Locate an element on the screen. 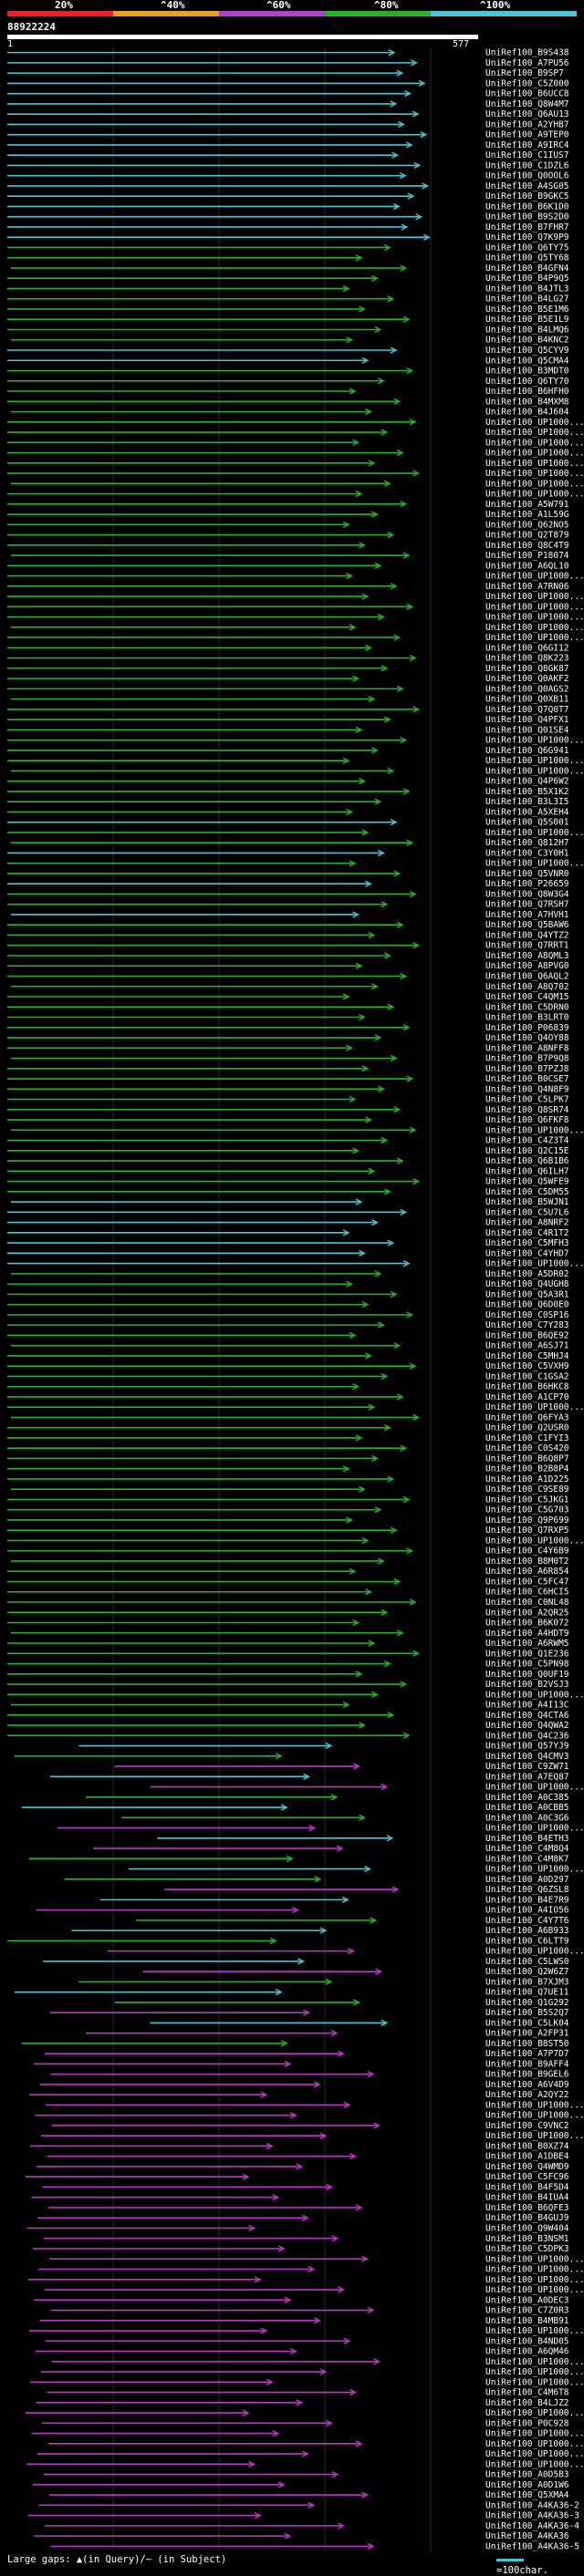  hit-id-label: UniRef100_C0NL48 is located at coordinates (527, 1603).